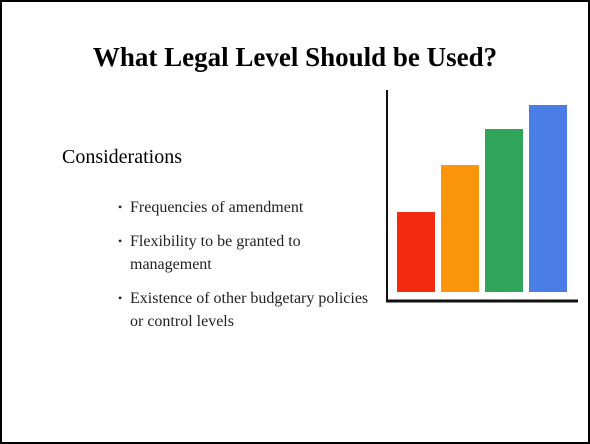 Image resolution: width=590 pixels, height=444 pixels. I want to click on bullet-item: Flexibility to be granted to management, so click(249, 253).